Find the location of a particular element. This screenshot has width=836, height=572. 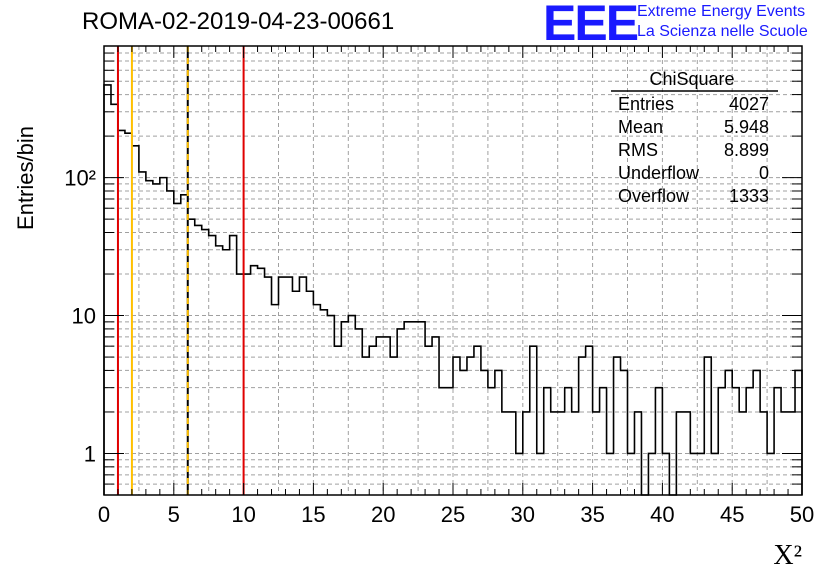

x-tick-label: 35 is located at coordinates (592, 514).